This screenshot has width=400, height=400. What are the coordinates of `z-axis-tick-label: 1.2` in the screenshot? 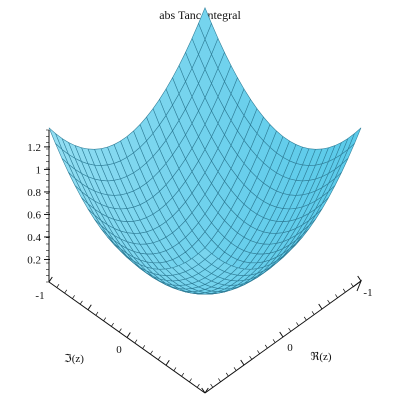 It's located at (34, 148).